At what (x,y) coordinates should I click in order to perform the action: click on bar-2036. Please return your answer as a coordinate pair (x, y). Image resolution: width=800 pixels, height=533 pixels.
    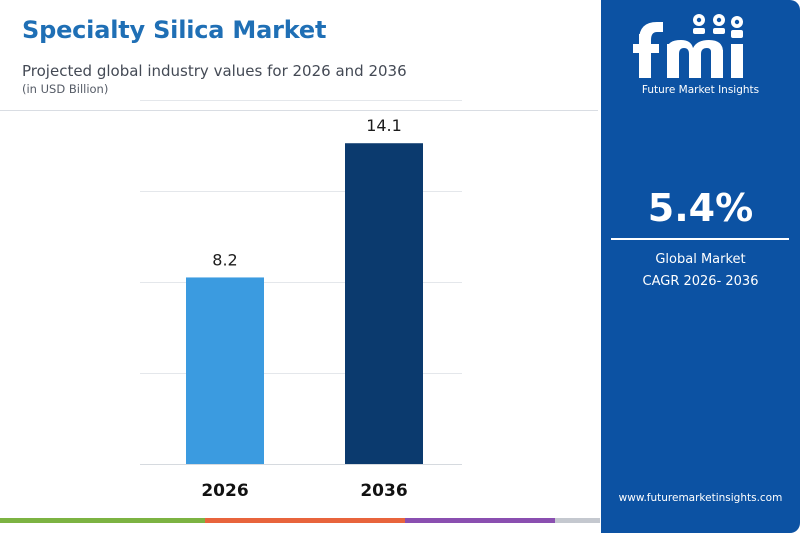
    Looking at the image, I should click on (384, 303).